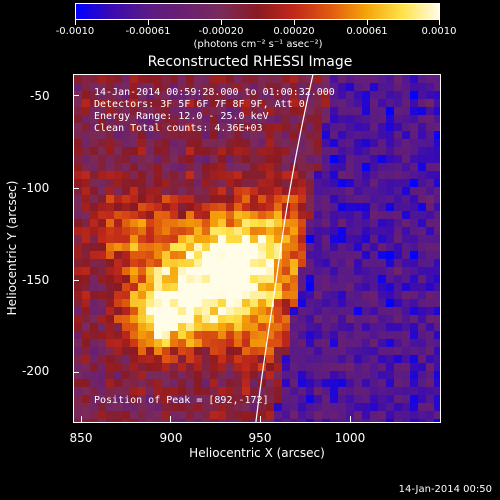  Describe the element at coordinates (257, 453) in the screenshot. I see `x-axis-label: Heliocentric X (arcsec)` at that location.